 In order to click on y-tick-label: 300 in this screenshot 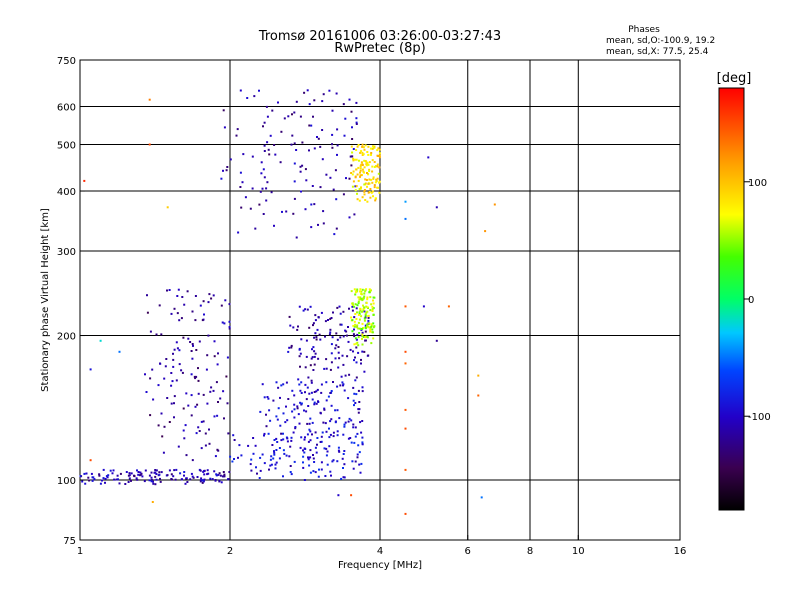, I will do `click(66, 252)`.